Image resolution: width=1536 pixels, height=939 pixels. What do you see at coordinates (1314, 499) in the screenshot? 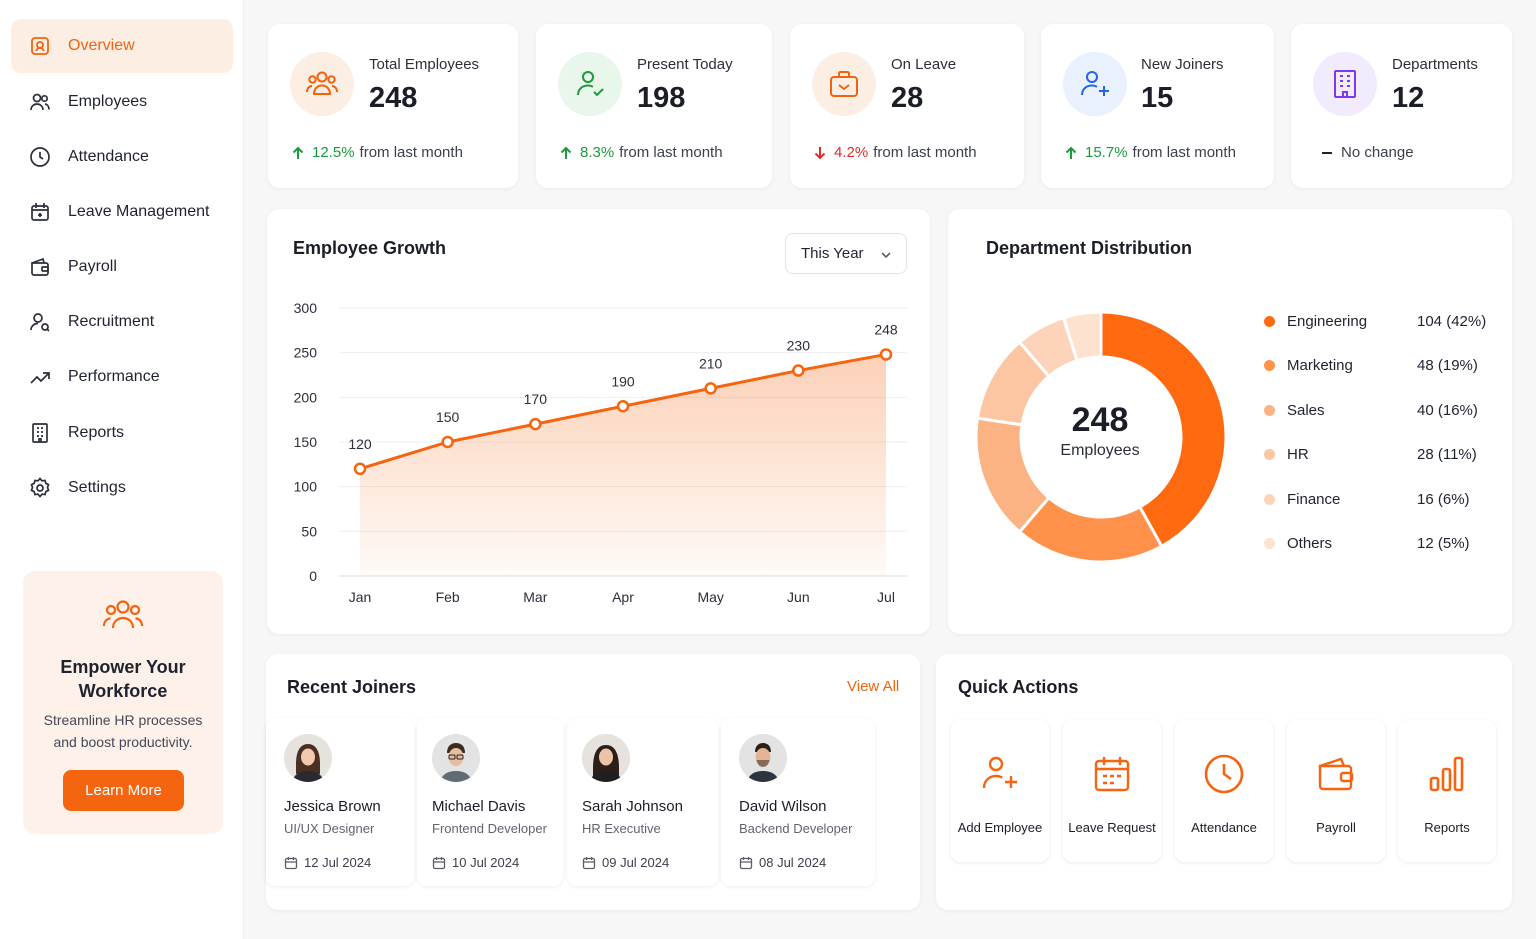
I see `legend-label: Finance` at bounding box center [1314, 499].